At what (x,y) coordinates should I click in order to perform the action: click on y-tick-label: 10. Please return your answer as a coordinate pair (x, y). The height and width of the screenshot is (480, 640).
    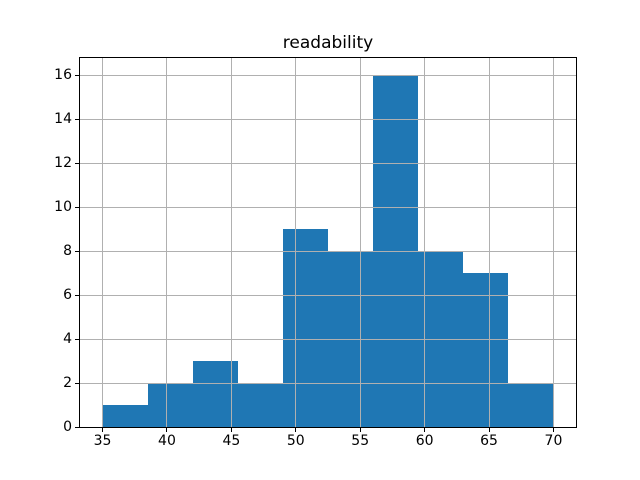
    Looking at the image, I should click on (63, 206).